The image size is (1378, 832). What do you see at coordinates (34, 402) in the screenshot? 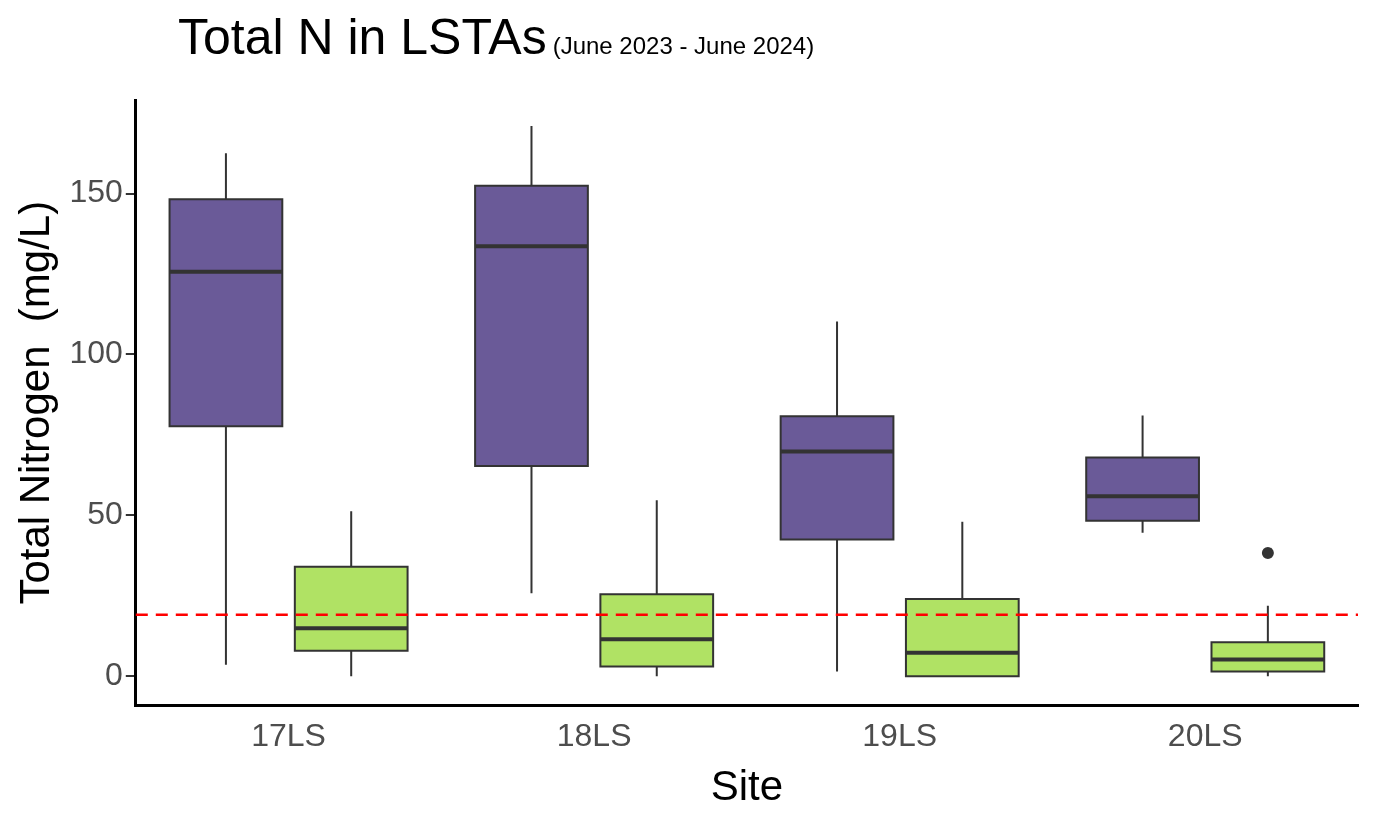
I see `y-axis-title: Total Nitrogen (mg/L)` at bounding box center [34, 402].